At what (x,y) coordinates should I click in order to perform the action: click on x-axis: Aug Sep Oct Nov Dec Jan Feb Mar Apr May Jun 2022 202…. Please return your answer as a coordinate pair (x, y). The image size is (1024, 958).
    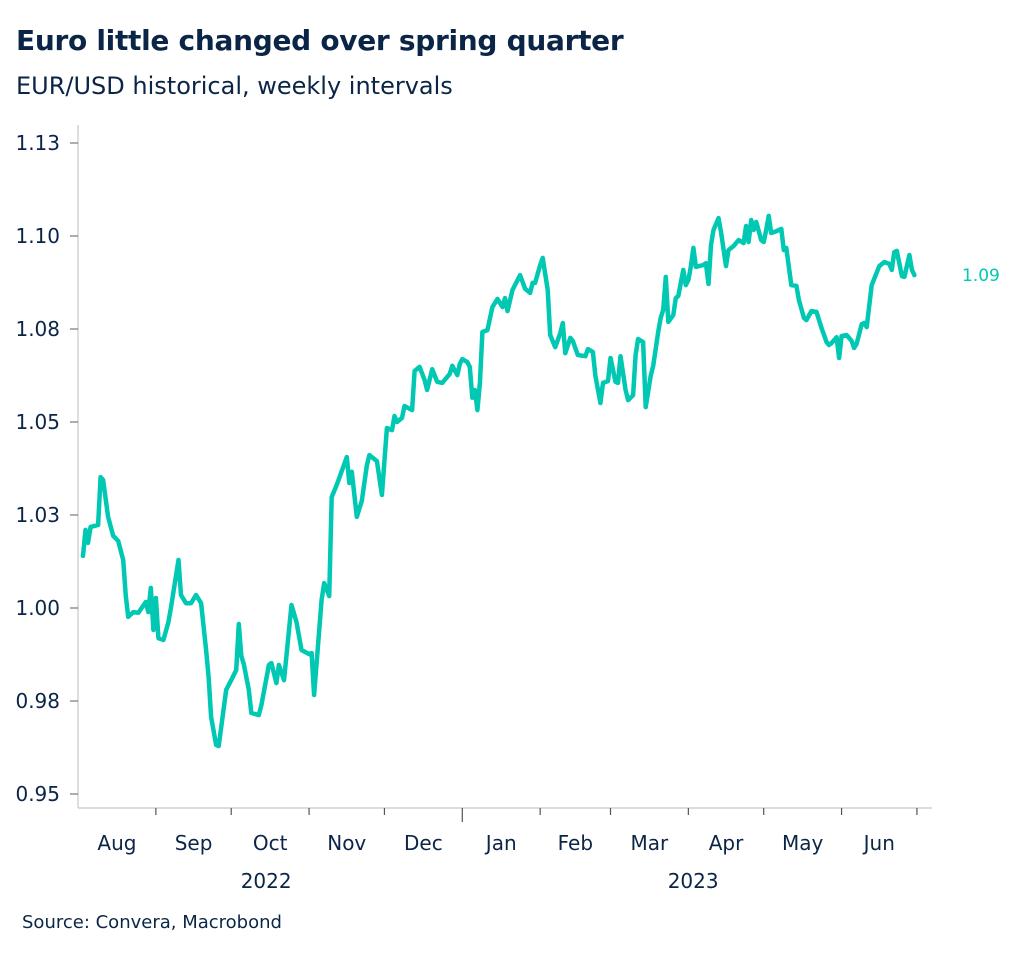
    Looking at the image, I should click on (507, 850).